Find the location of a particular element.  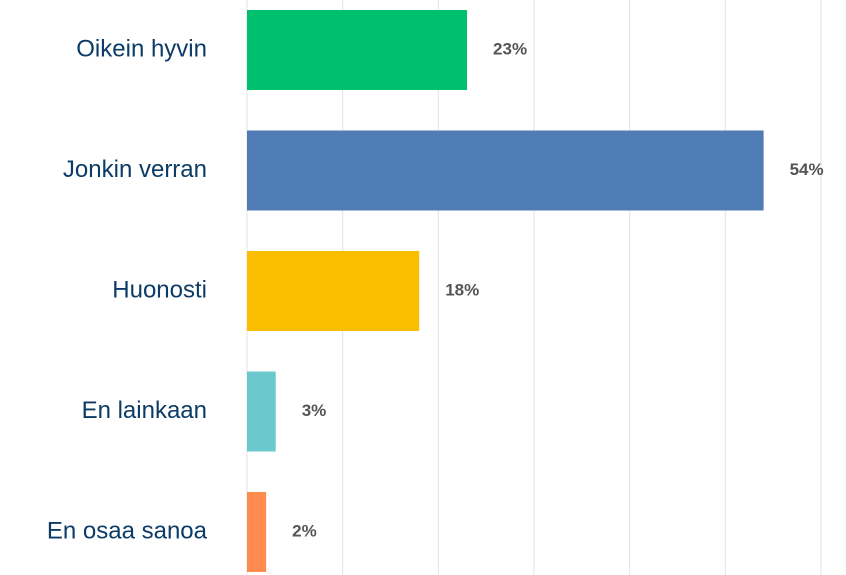

category-label: Huonosti is located at coordinates (159, 289).